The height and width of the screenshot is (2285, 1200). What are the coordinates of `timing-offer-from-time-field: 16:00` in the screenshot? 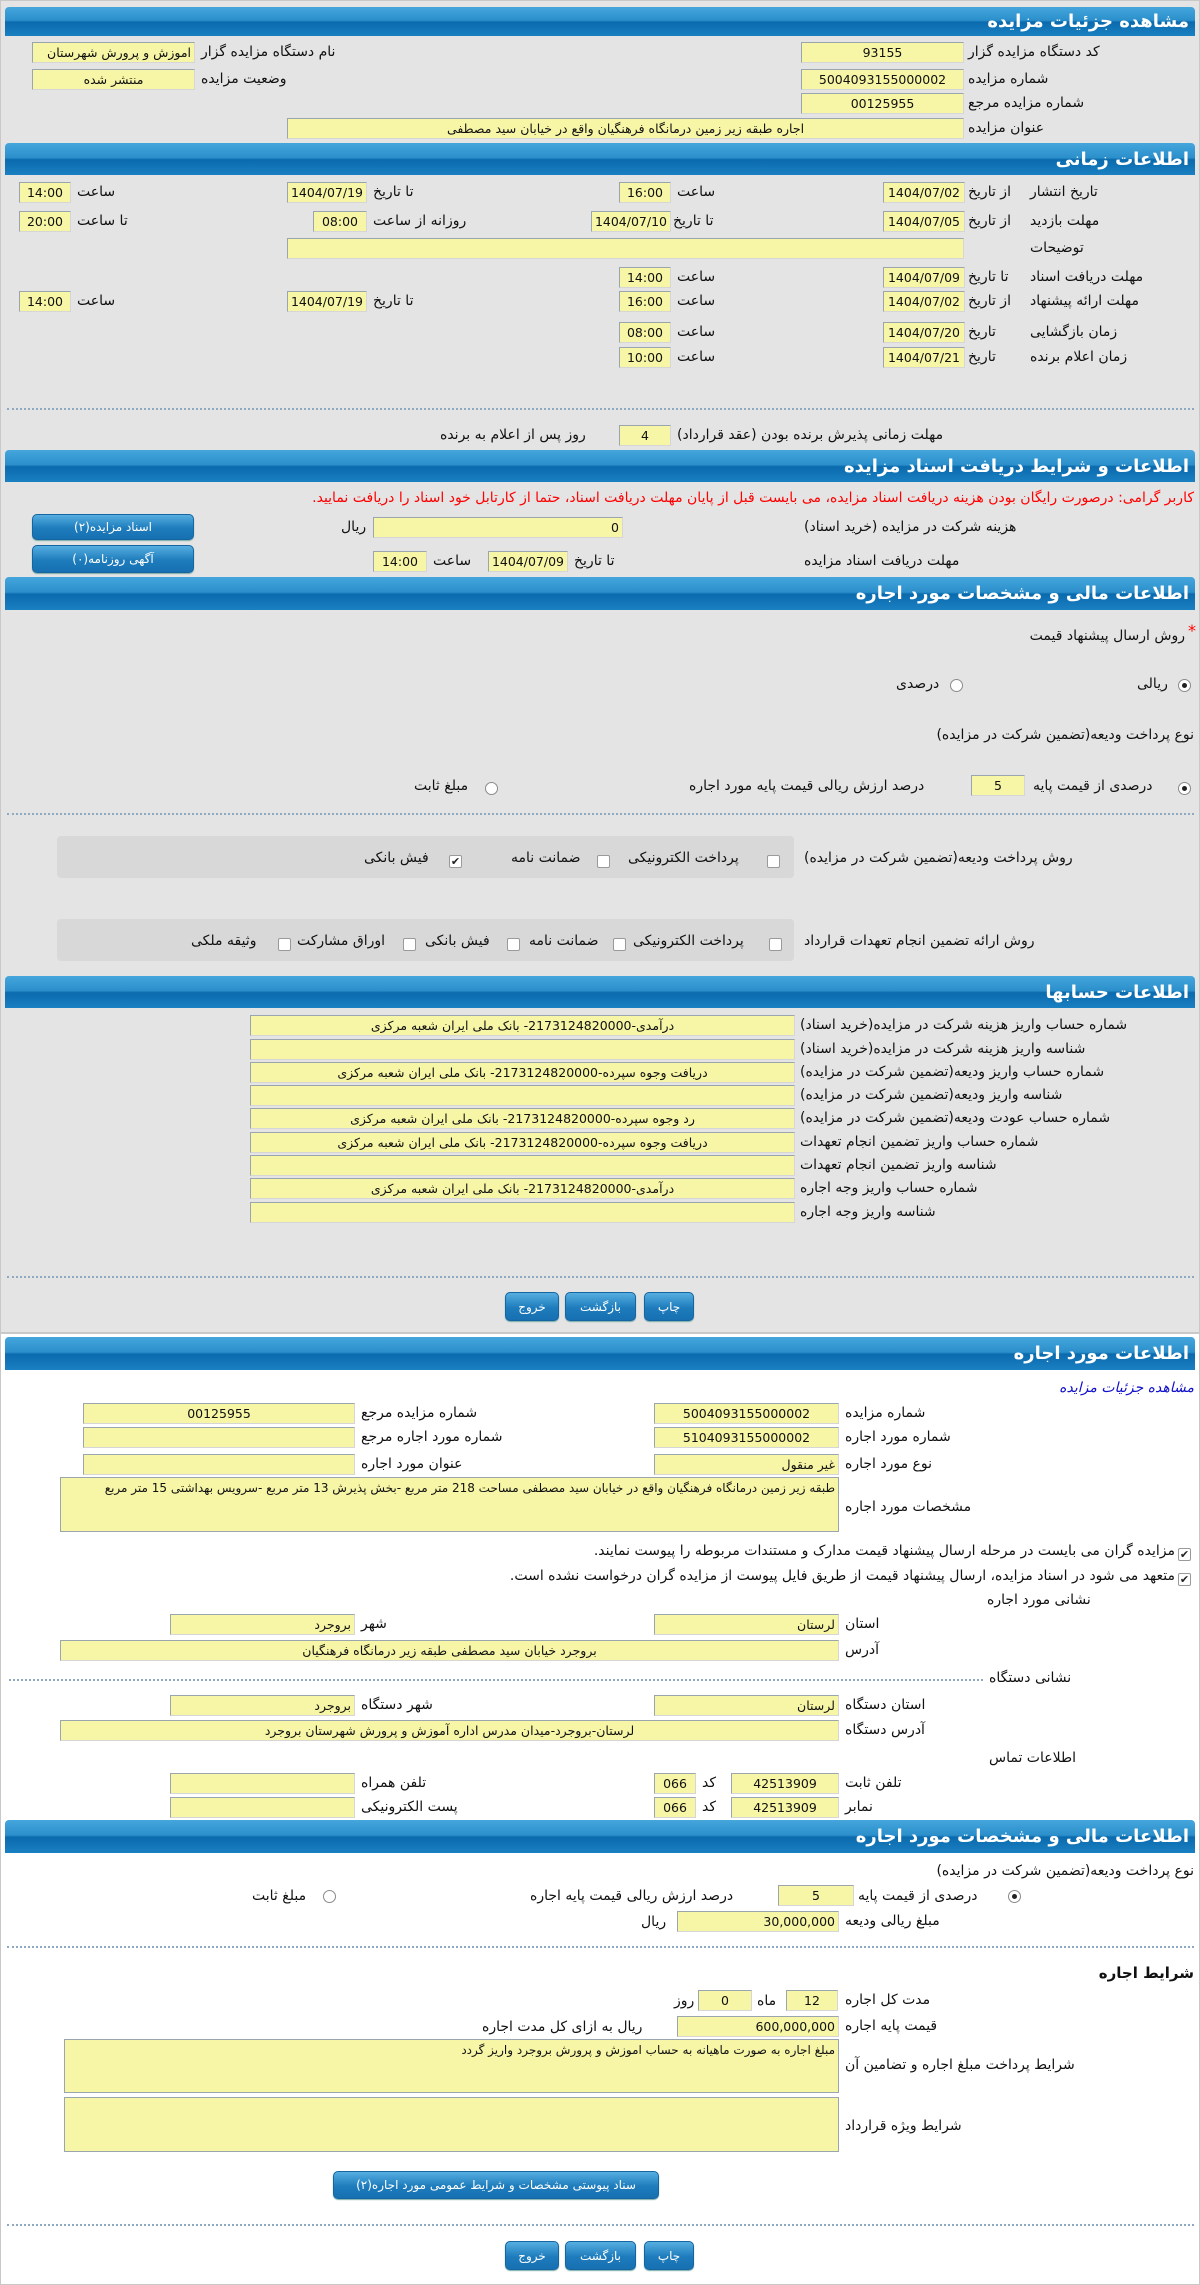 It's located at (645, 301).